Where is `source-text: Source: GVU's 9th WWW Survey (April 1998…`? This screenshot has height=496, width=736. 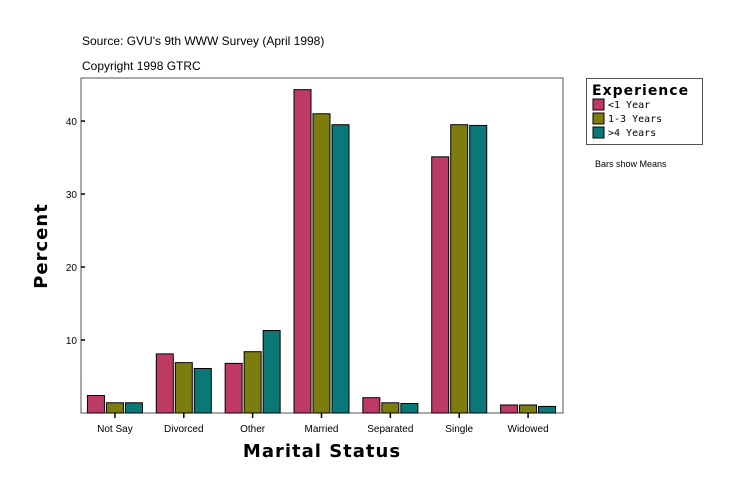
source-text: Source: GVU's 9th WWW Survey (April 1998… is located at coordinates (203, 41).